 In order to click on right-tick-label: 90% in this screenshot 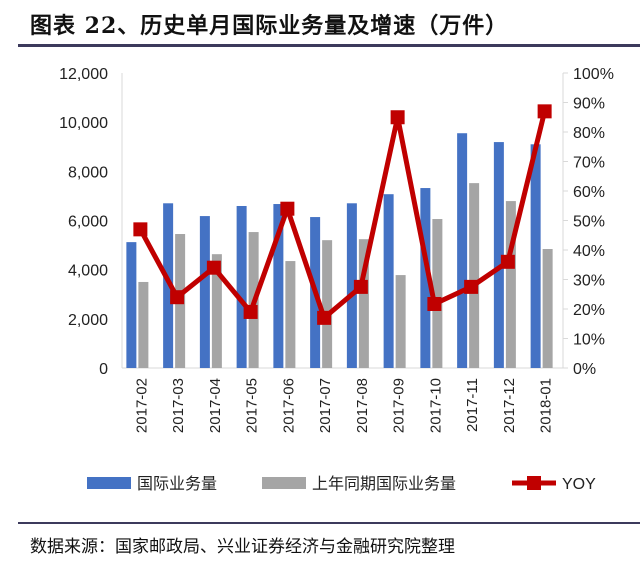, I will do `click(589, 104)`.